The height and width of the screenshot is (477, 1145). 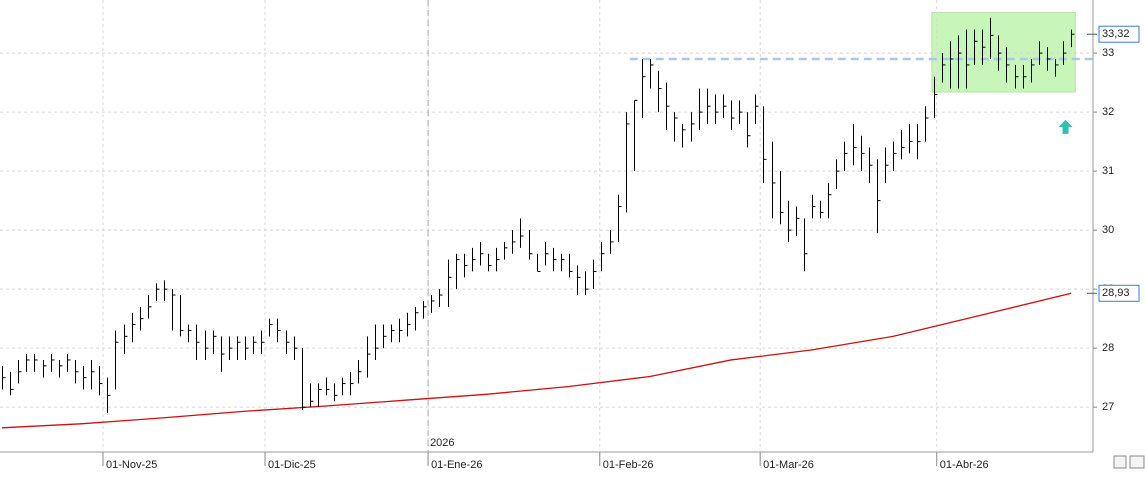 What do you see at coordinates (1116, 34) in the screenshot?
I see `price-label: 33,32` at bounding box center [1116, 34].